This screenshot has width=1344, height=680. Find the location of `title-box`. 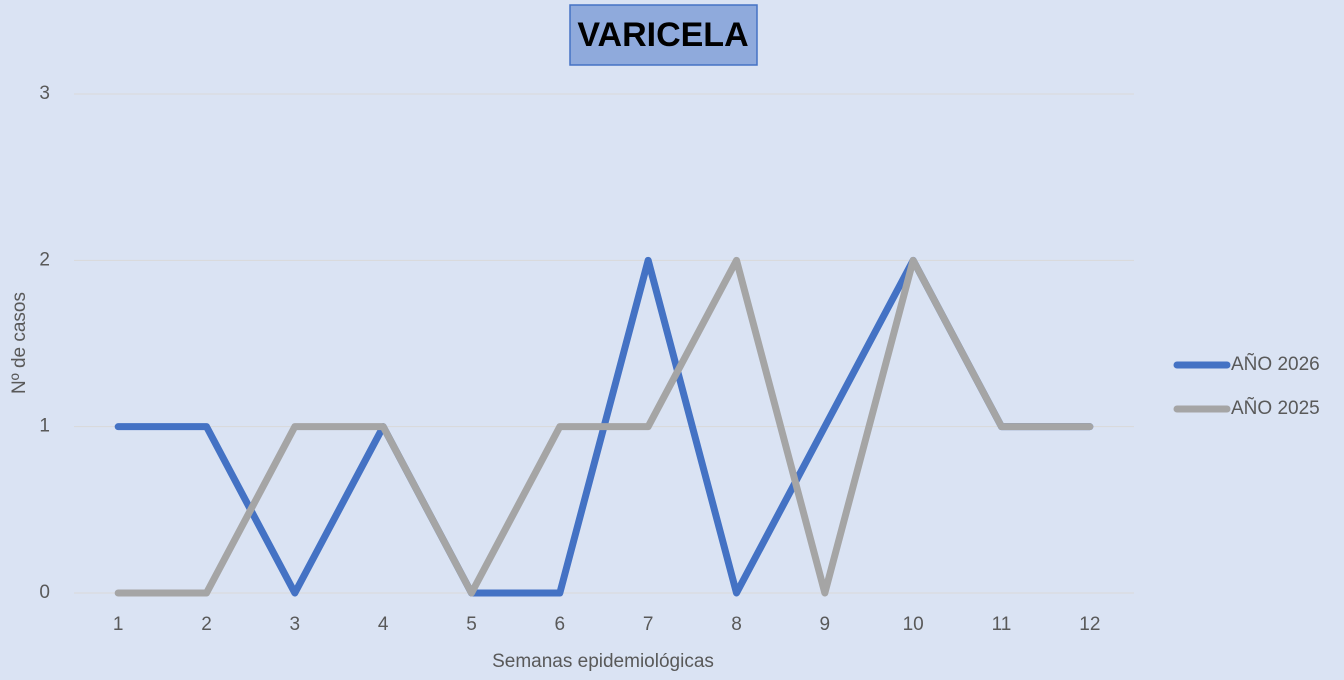

title-box is located at coordinates (663, 35).